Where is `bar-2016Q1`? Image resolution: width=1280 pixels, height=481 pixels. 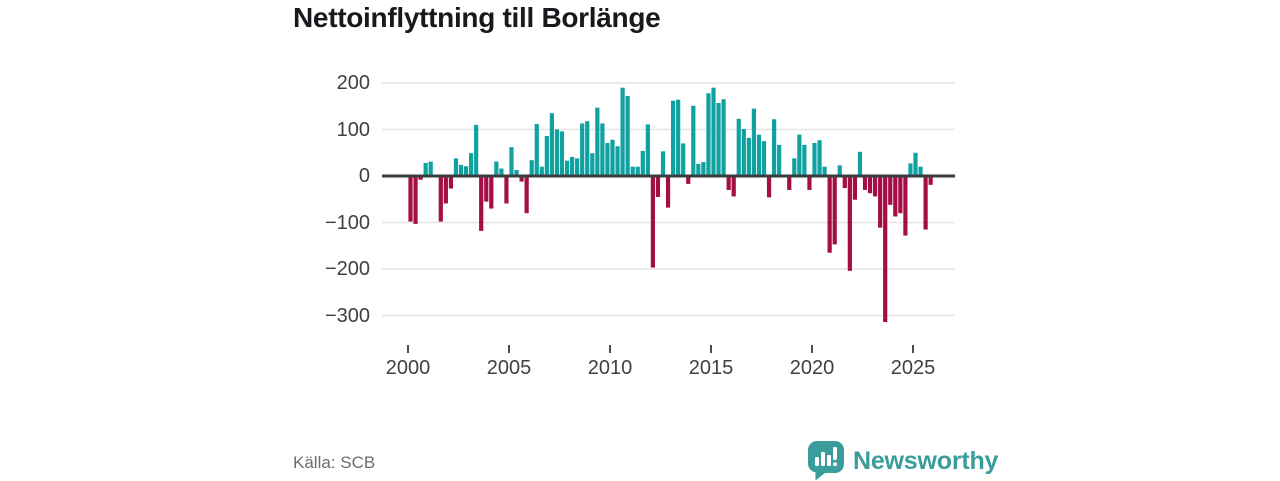
bar-2016Q1 is located at coordinates (733, 186).